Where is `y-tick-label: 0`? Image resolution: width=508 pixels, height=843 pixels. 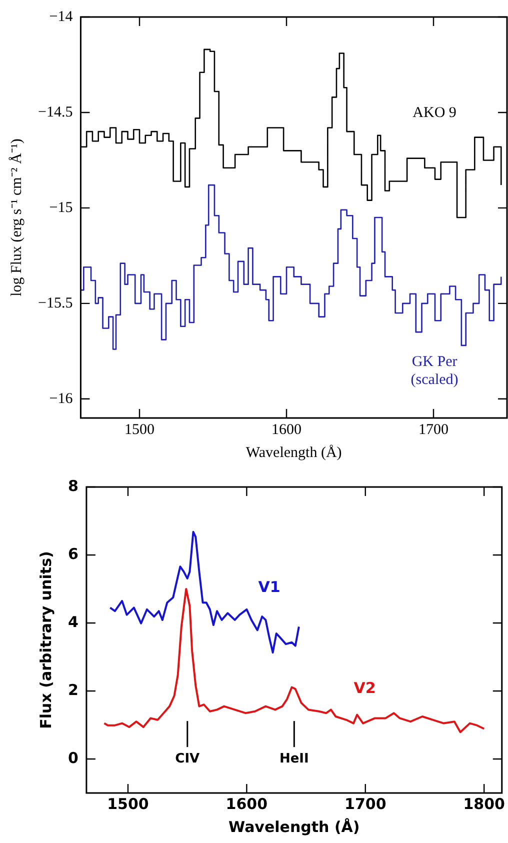
y-tick-label: 0 is located at coordinates (73, 757).